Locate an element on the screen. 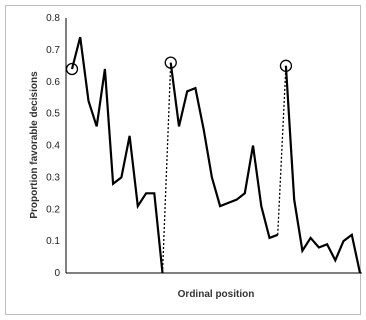 The height and width of the screenshot is (320, 366). y-tick-label: 0.5 is located at coordinates (53, 114).